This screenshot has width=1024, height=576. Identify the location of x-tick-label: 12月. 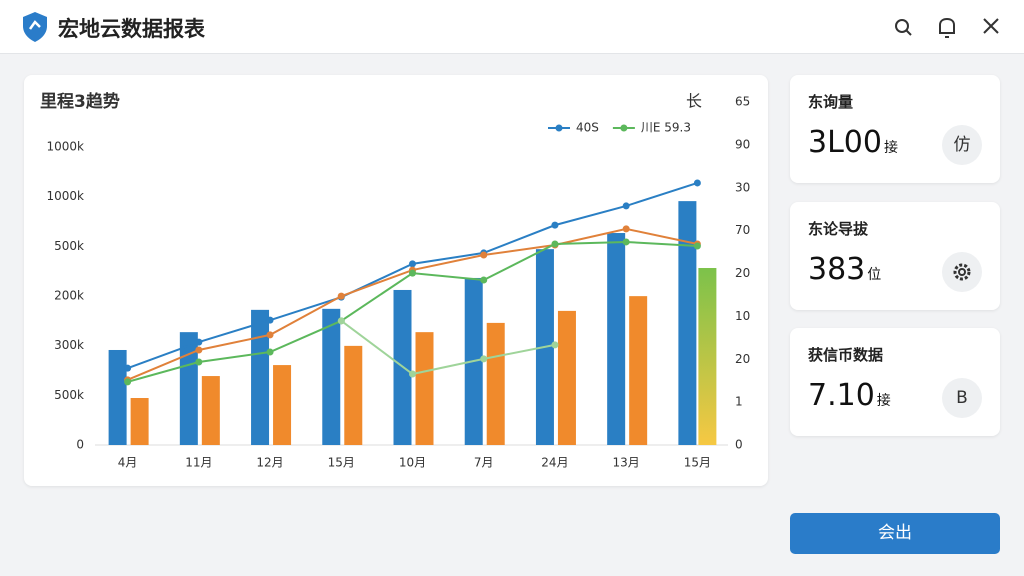
(269, 463).